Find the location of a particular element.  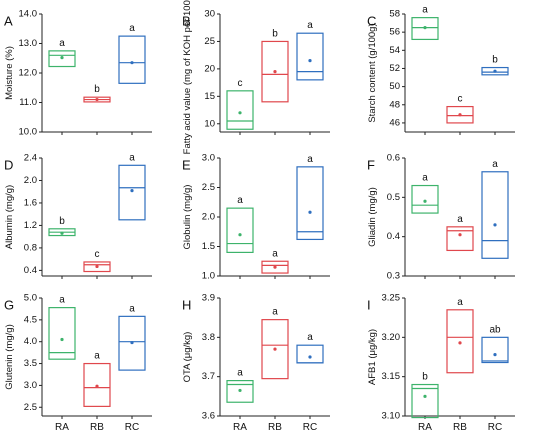

y-tick-label: 50 is located at coordinates (394, 86).